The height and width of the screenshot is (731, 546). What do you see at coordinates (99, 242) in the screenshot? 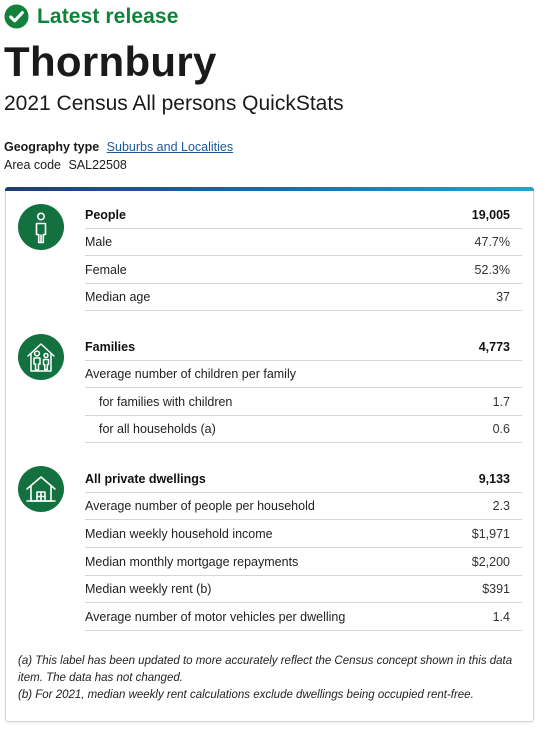
I see `male-label: Male` at bounding box center [99, 242].